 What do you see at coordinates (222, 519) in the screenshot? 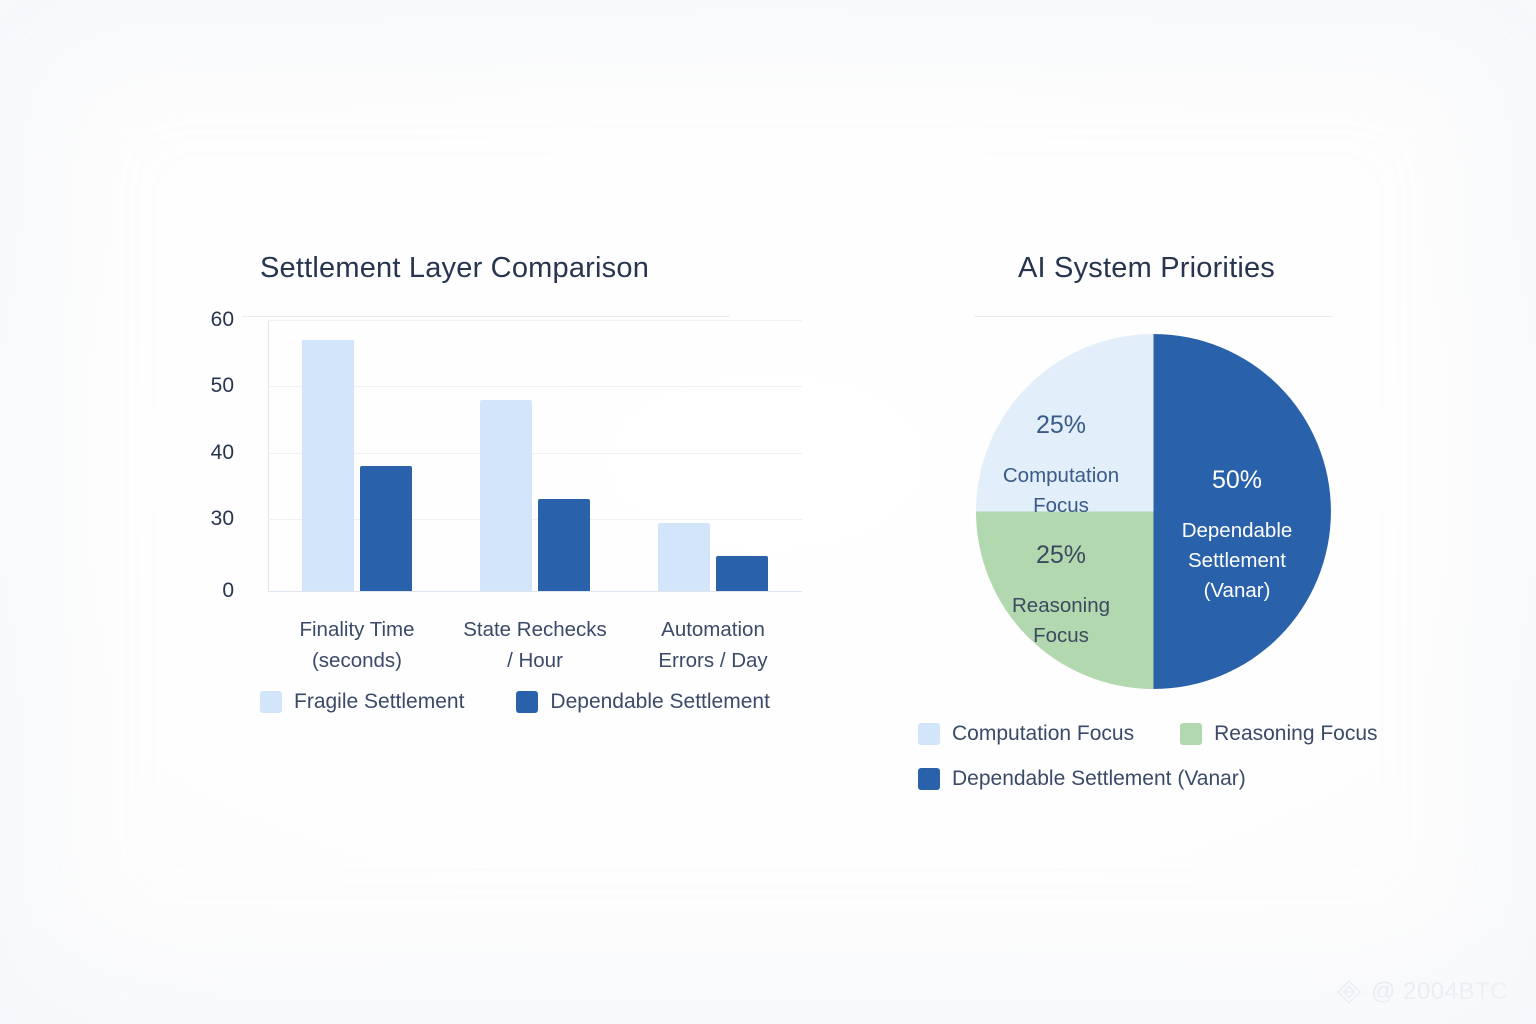
I see `y-tick-label-30: 30` at bounding box center [222, 519].